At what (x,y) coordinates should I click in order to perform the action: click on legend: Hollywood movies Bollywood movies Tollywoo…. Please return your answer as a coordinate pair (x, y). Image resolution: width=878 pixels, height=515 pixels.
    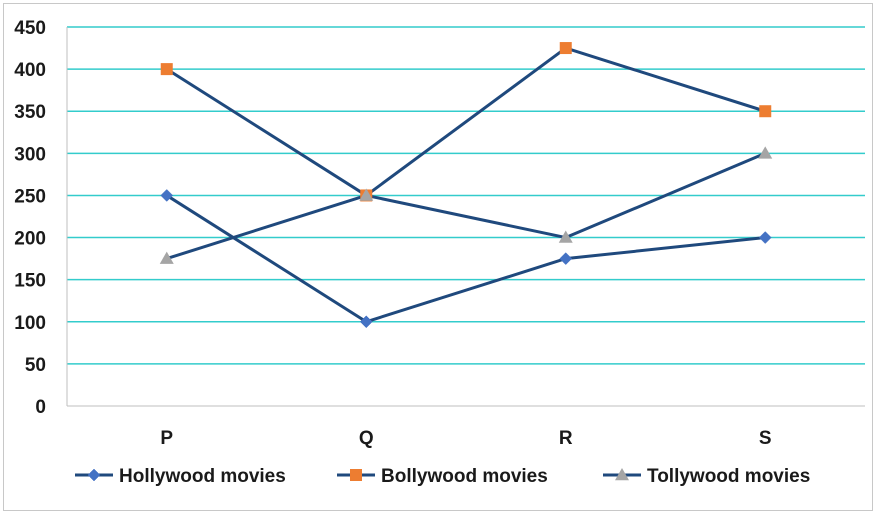
    Looking at the image, I should click on (442, 476).